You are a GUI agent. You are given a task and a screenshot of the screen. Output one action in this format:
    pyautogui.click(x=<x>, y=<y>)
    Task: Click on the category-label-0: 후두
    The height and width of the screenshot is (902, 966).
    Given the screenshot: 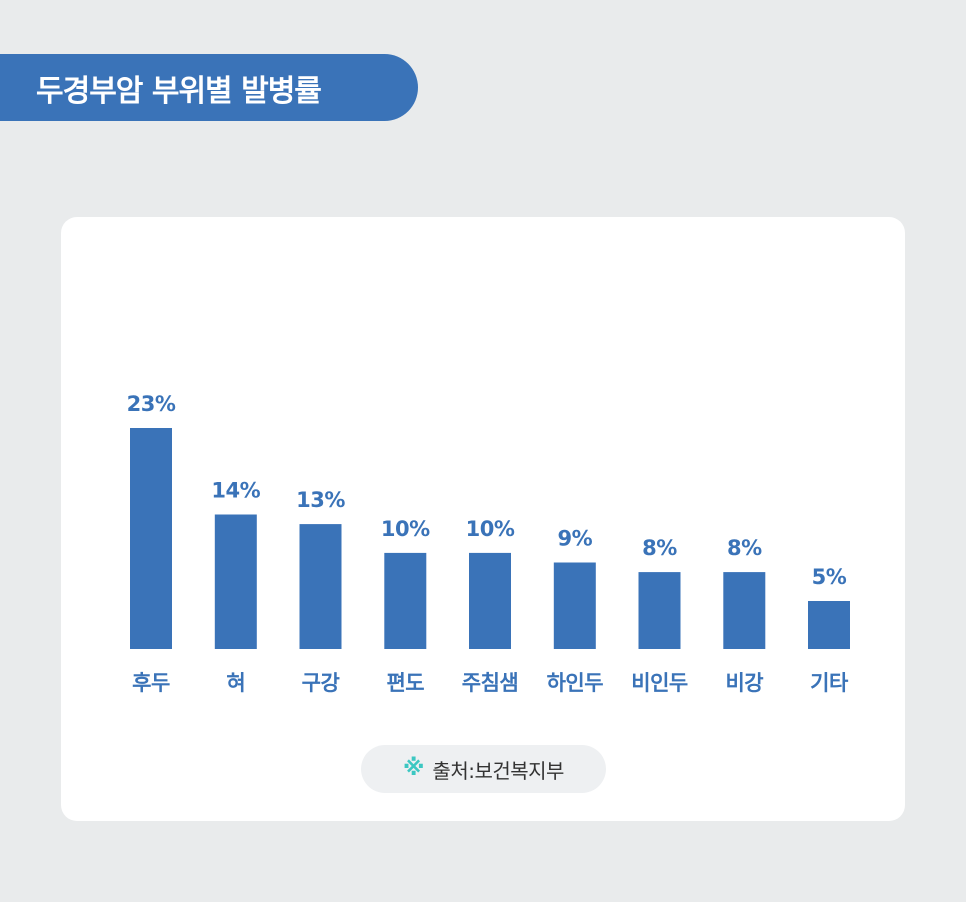 What is the action you would take?
    pyautogui.click(x=151, y=683)
    